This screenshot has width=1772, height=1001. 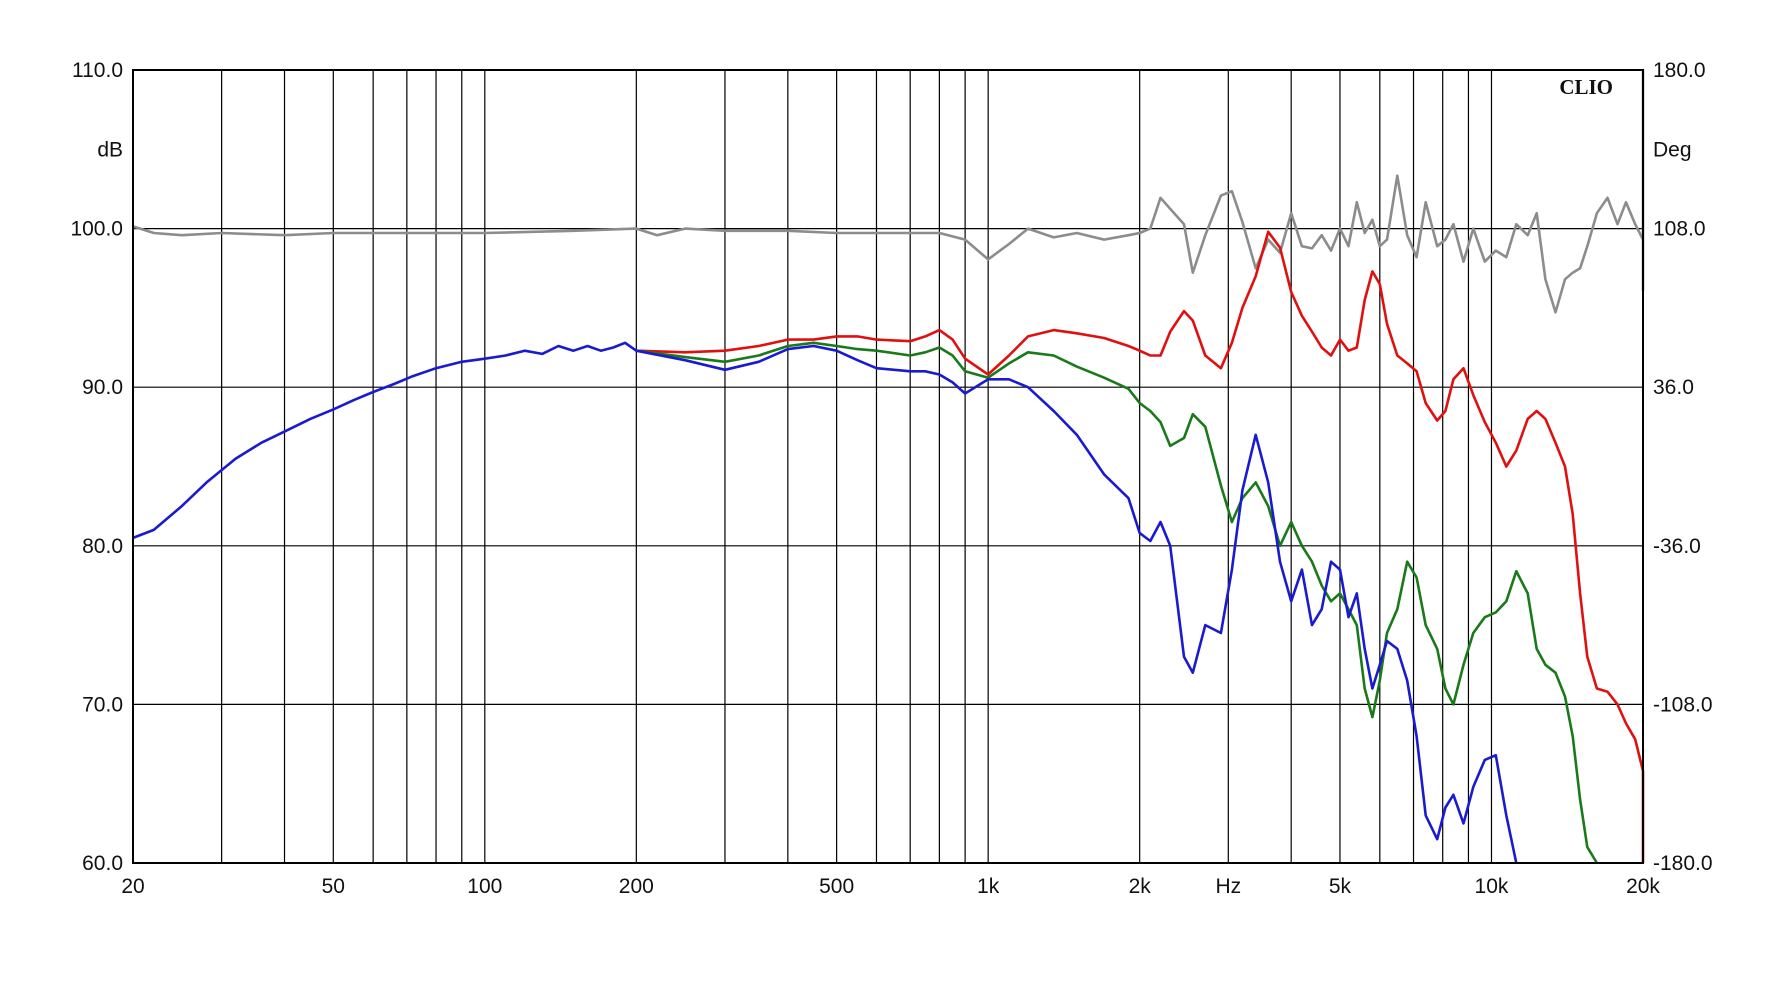 I want to click on x-tick-label: 100, so click(x=484, y=886).